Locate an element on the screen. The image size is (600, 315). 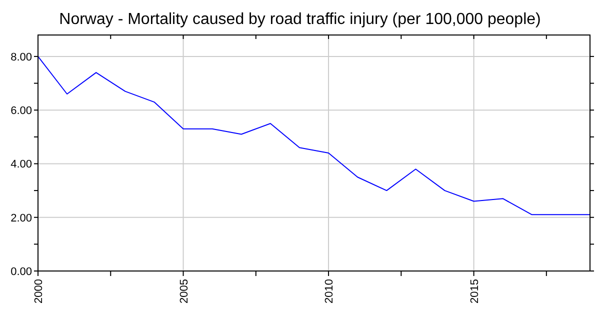
chart-title: Norway - Mortality caused by road traffic injury (per 100,000 people) is located at coordinates (300, 19).